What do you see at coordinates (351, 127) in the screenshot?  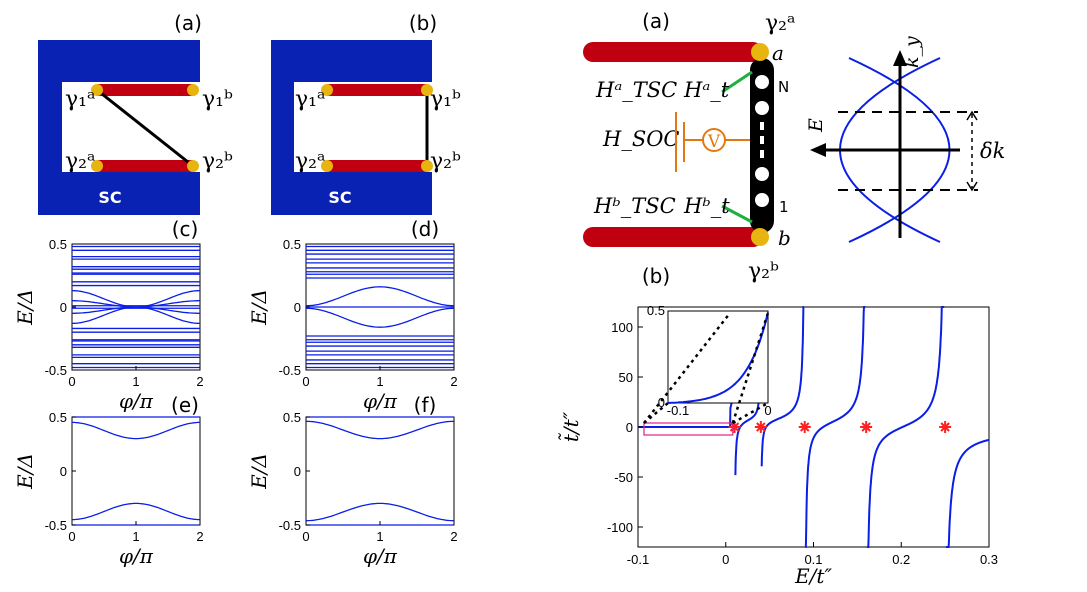 I see `superconductor-b` at bounding box center [351, 127].